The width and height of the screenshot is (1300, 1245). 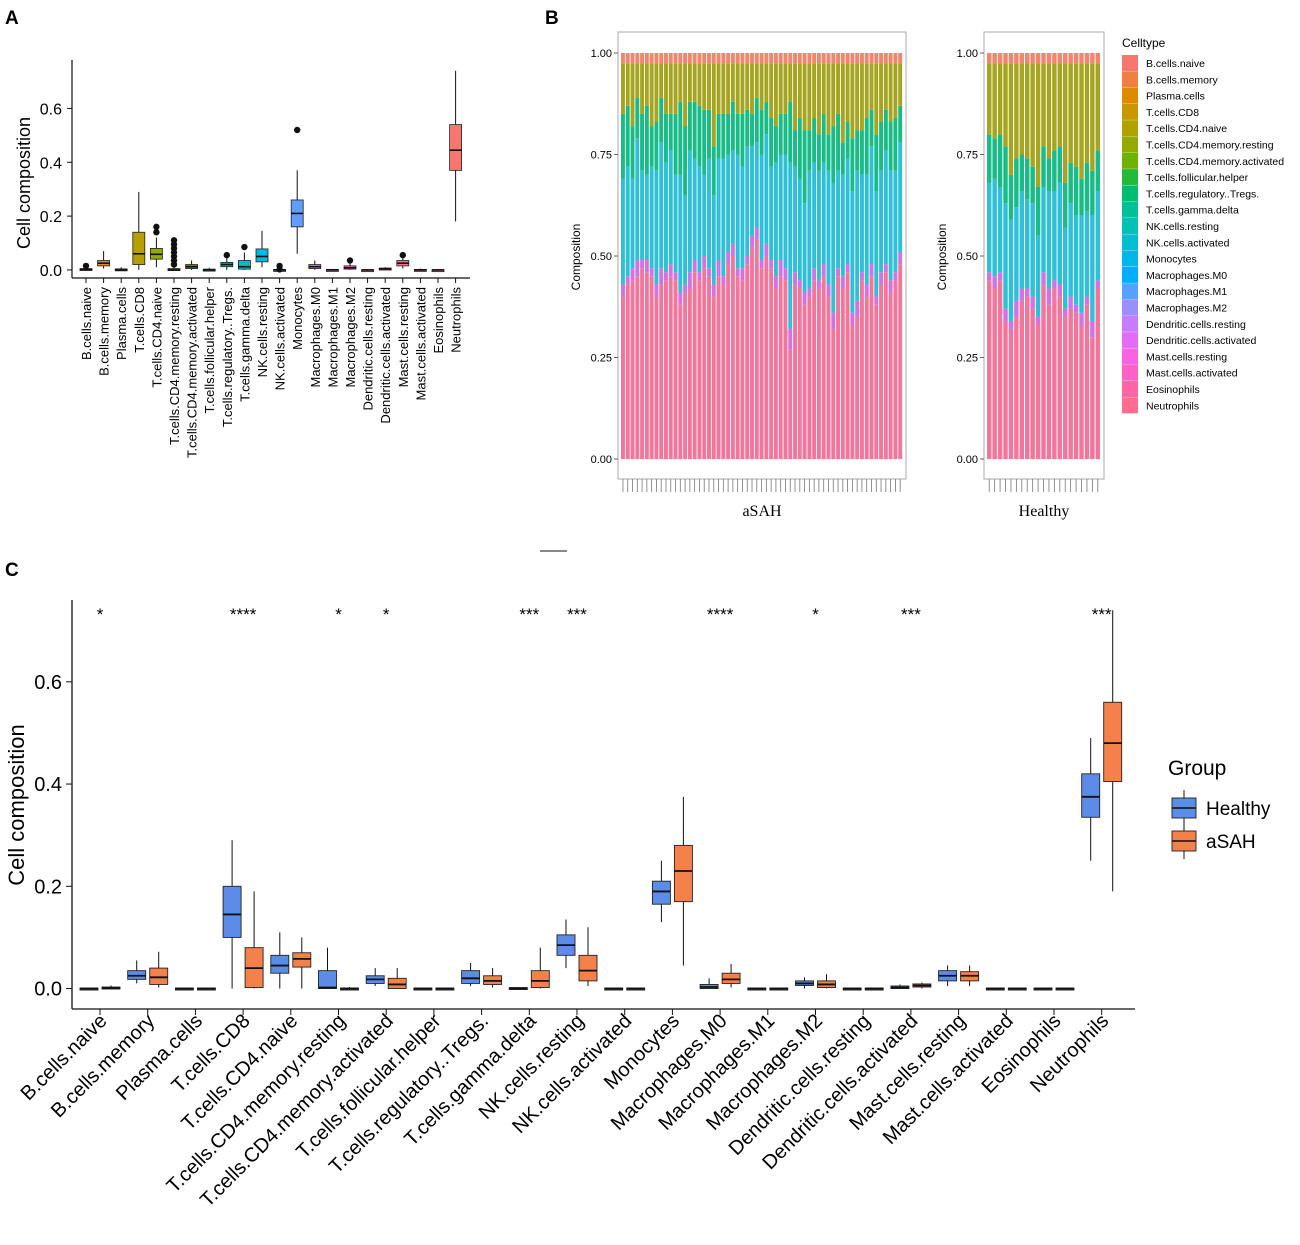 I want to click on panel-a-x-tick-label: T.cells.CD4.memory.resting, so click(x=174, y=366).